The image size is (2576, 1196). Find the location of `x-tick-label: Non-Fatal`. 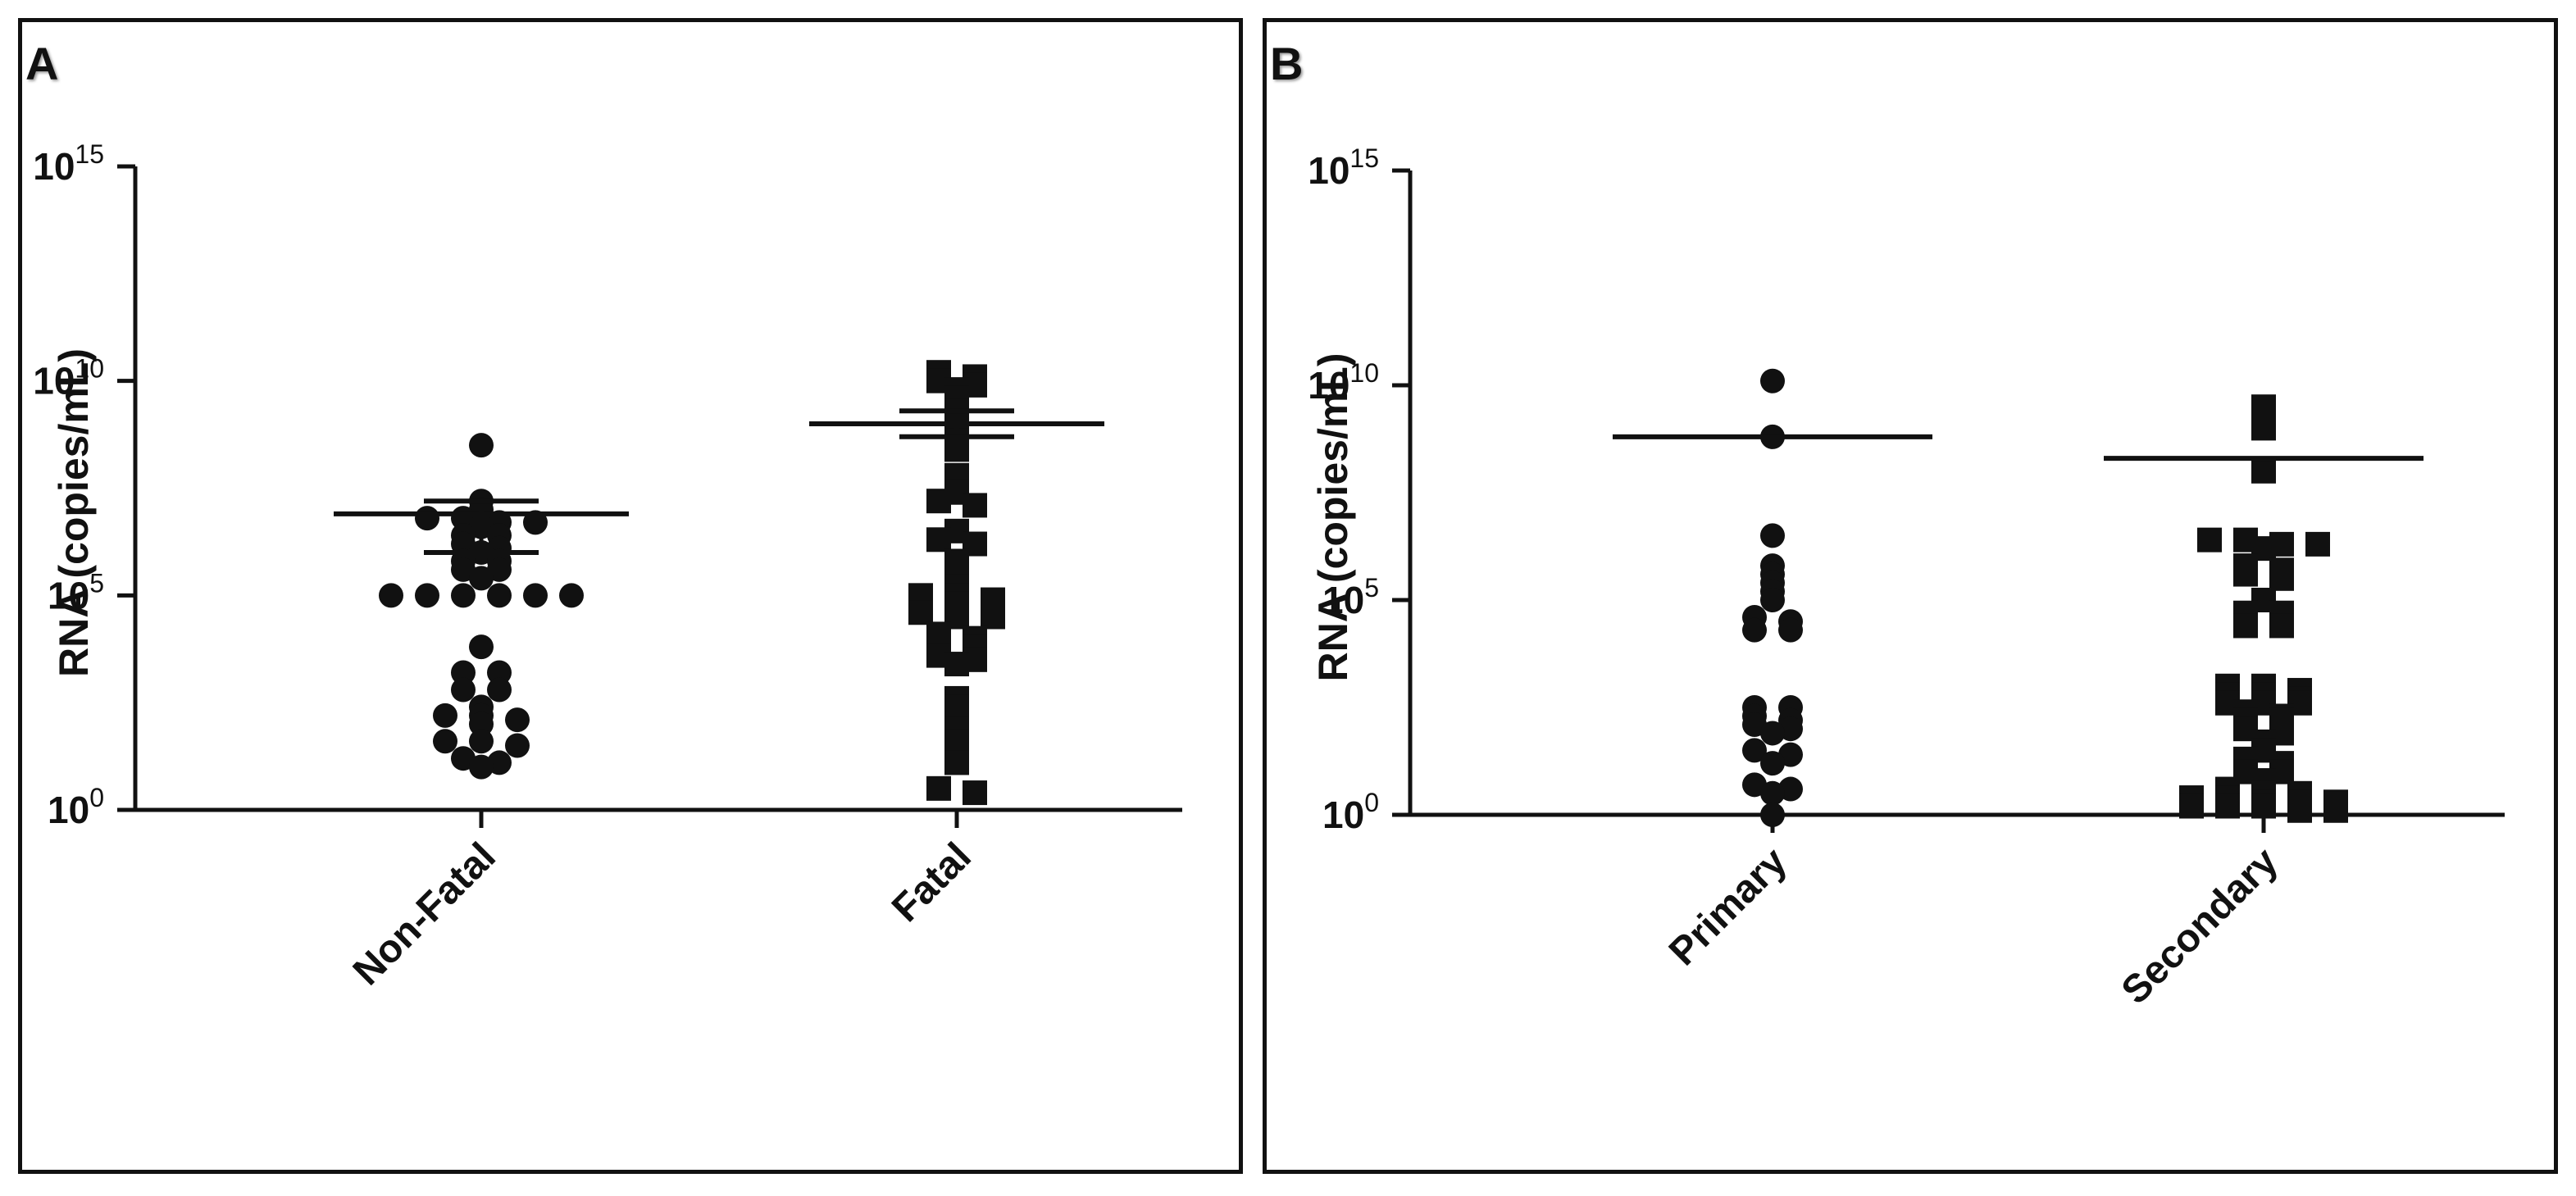

x-tick-label: Non-Fatal is located at coordinates (424, 914).